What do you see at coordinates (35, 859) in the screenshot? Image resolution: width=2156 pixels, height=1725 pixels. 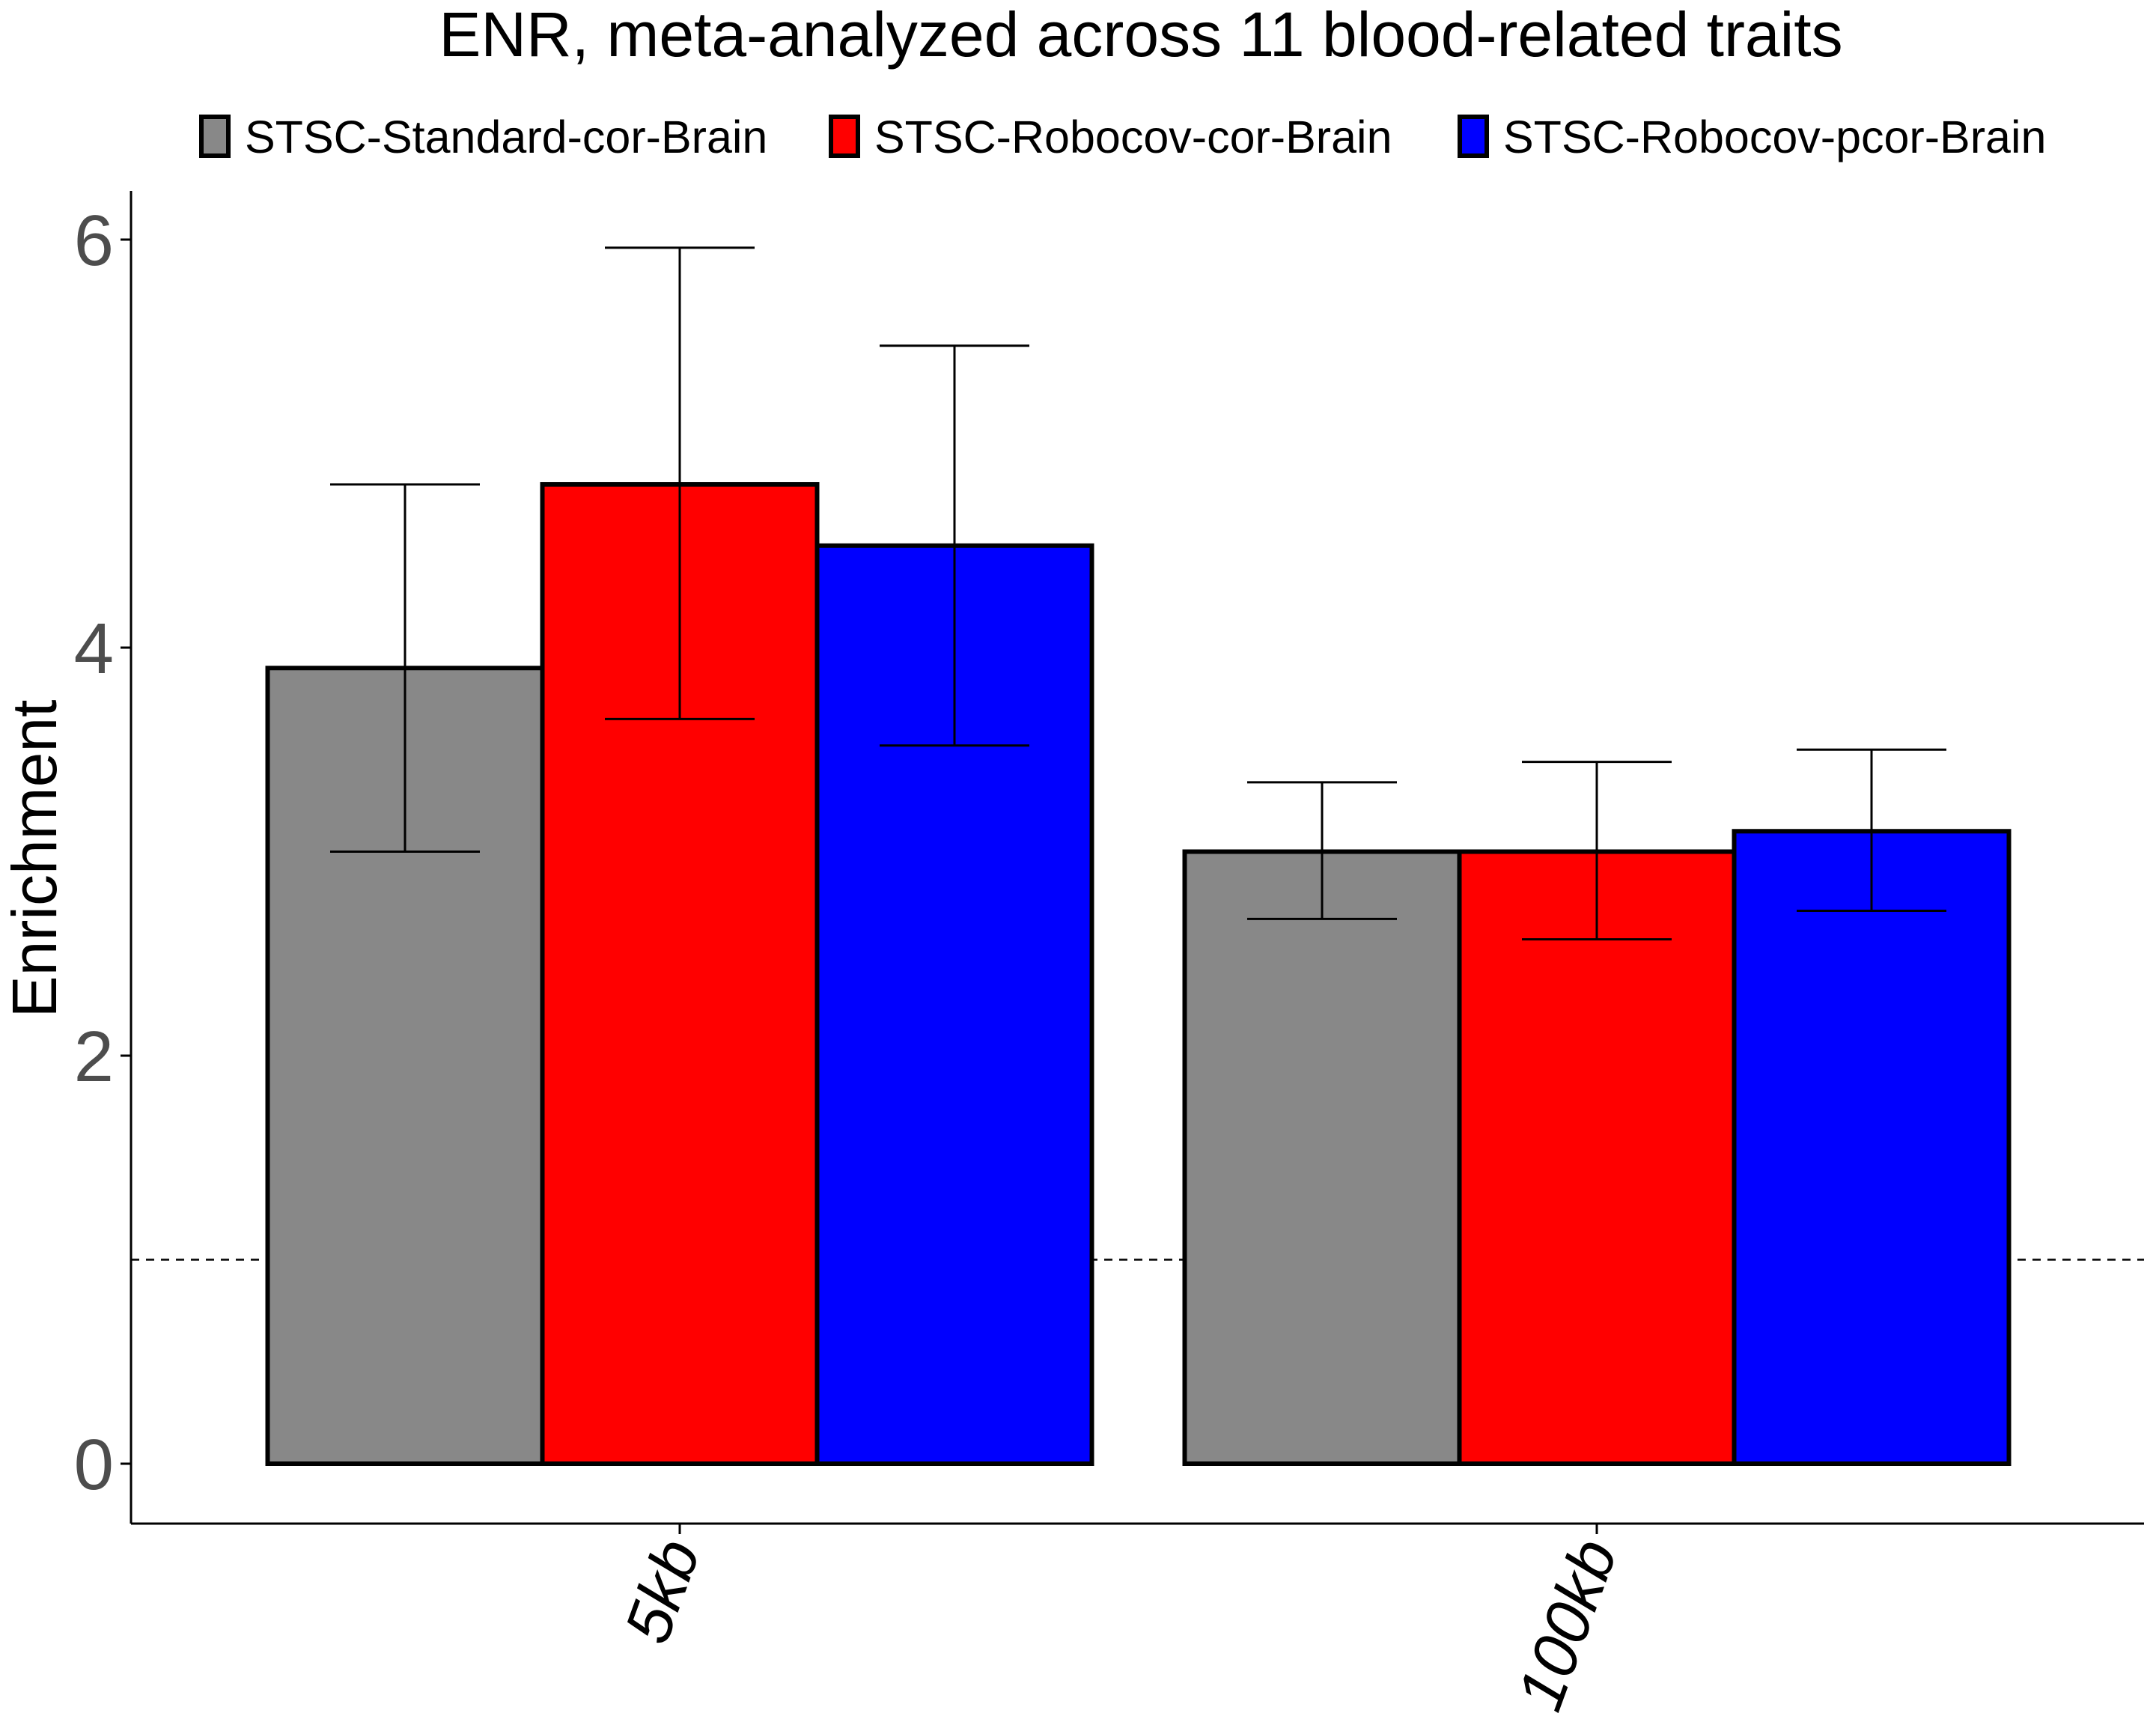 I see `y-axis-title: Enrichment` at bounding box center [35, 859].